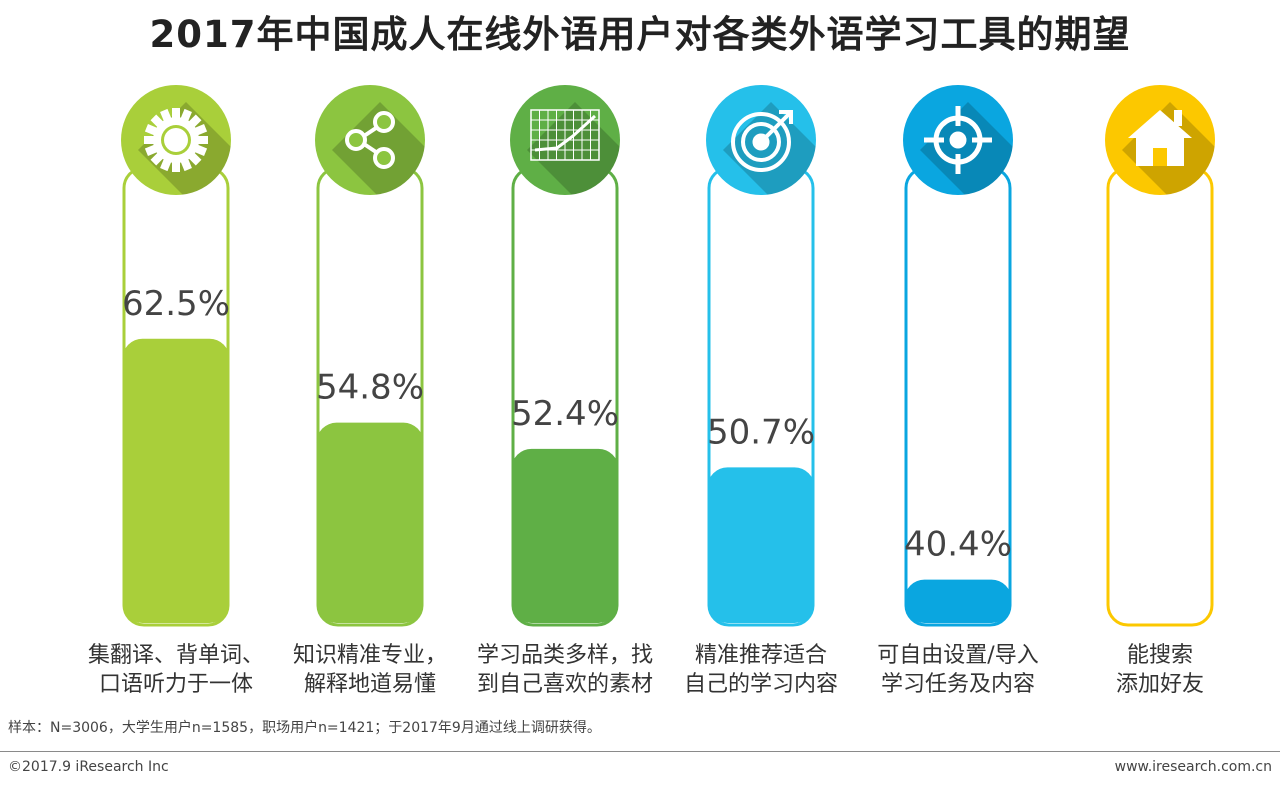 This screenshot has height=789, width=1280. Describe the element at coordinates (1160, 138) in the screenshot. I see `home-icon` at that location.